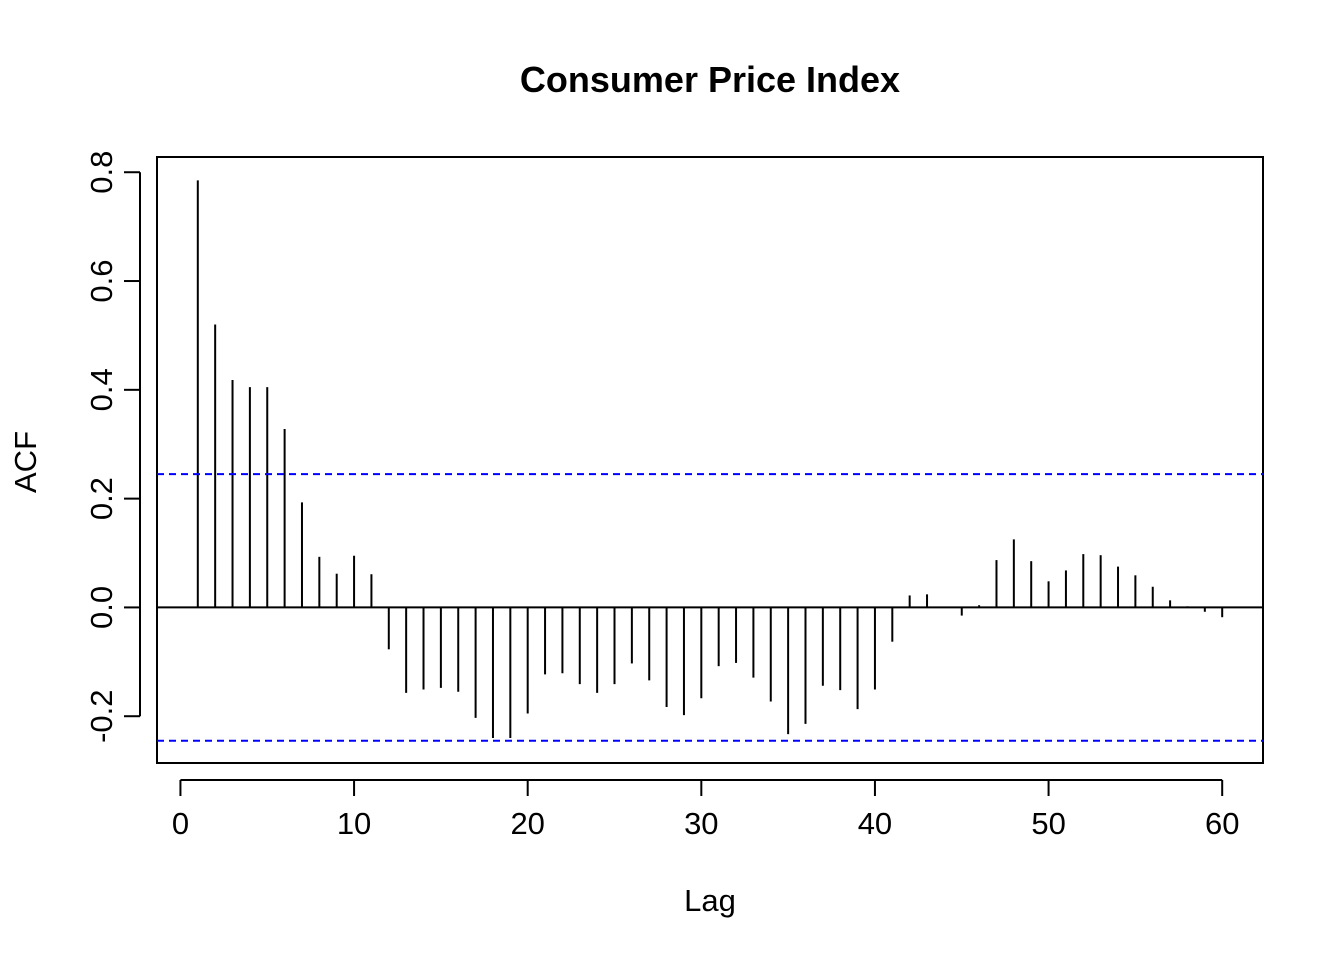  What do you see at coordinates (875, 823) in the screenshot?
I see `x-tick-label: 40` at bounding box center [875, 823].